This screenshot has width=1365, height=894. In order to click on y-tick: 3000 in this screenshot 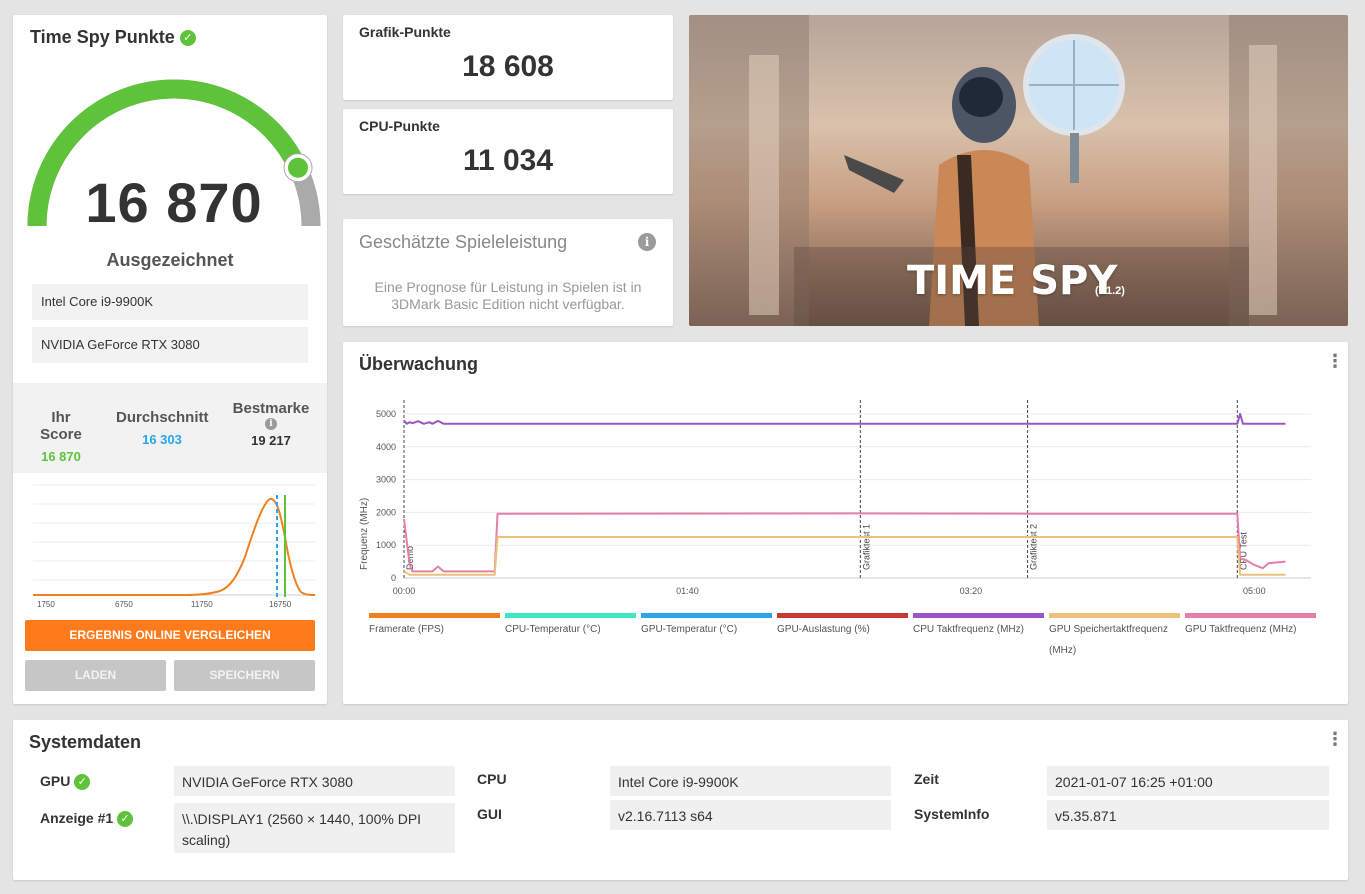, I will do `click(386, 480)`.